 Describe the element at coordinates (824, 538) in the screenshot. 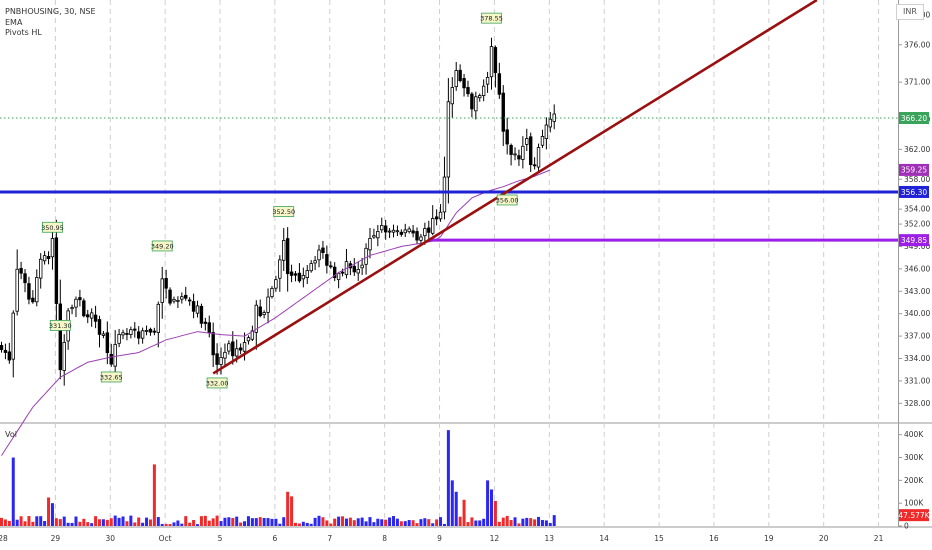

I see `time-tick-label: 20` at that location.